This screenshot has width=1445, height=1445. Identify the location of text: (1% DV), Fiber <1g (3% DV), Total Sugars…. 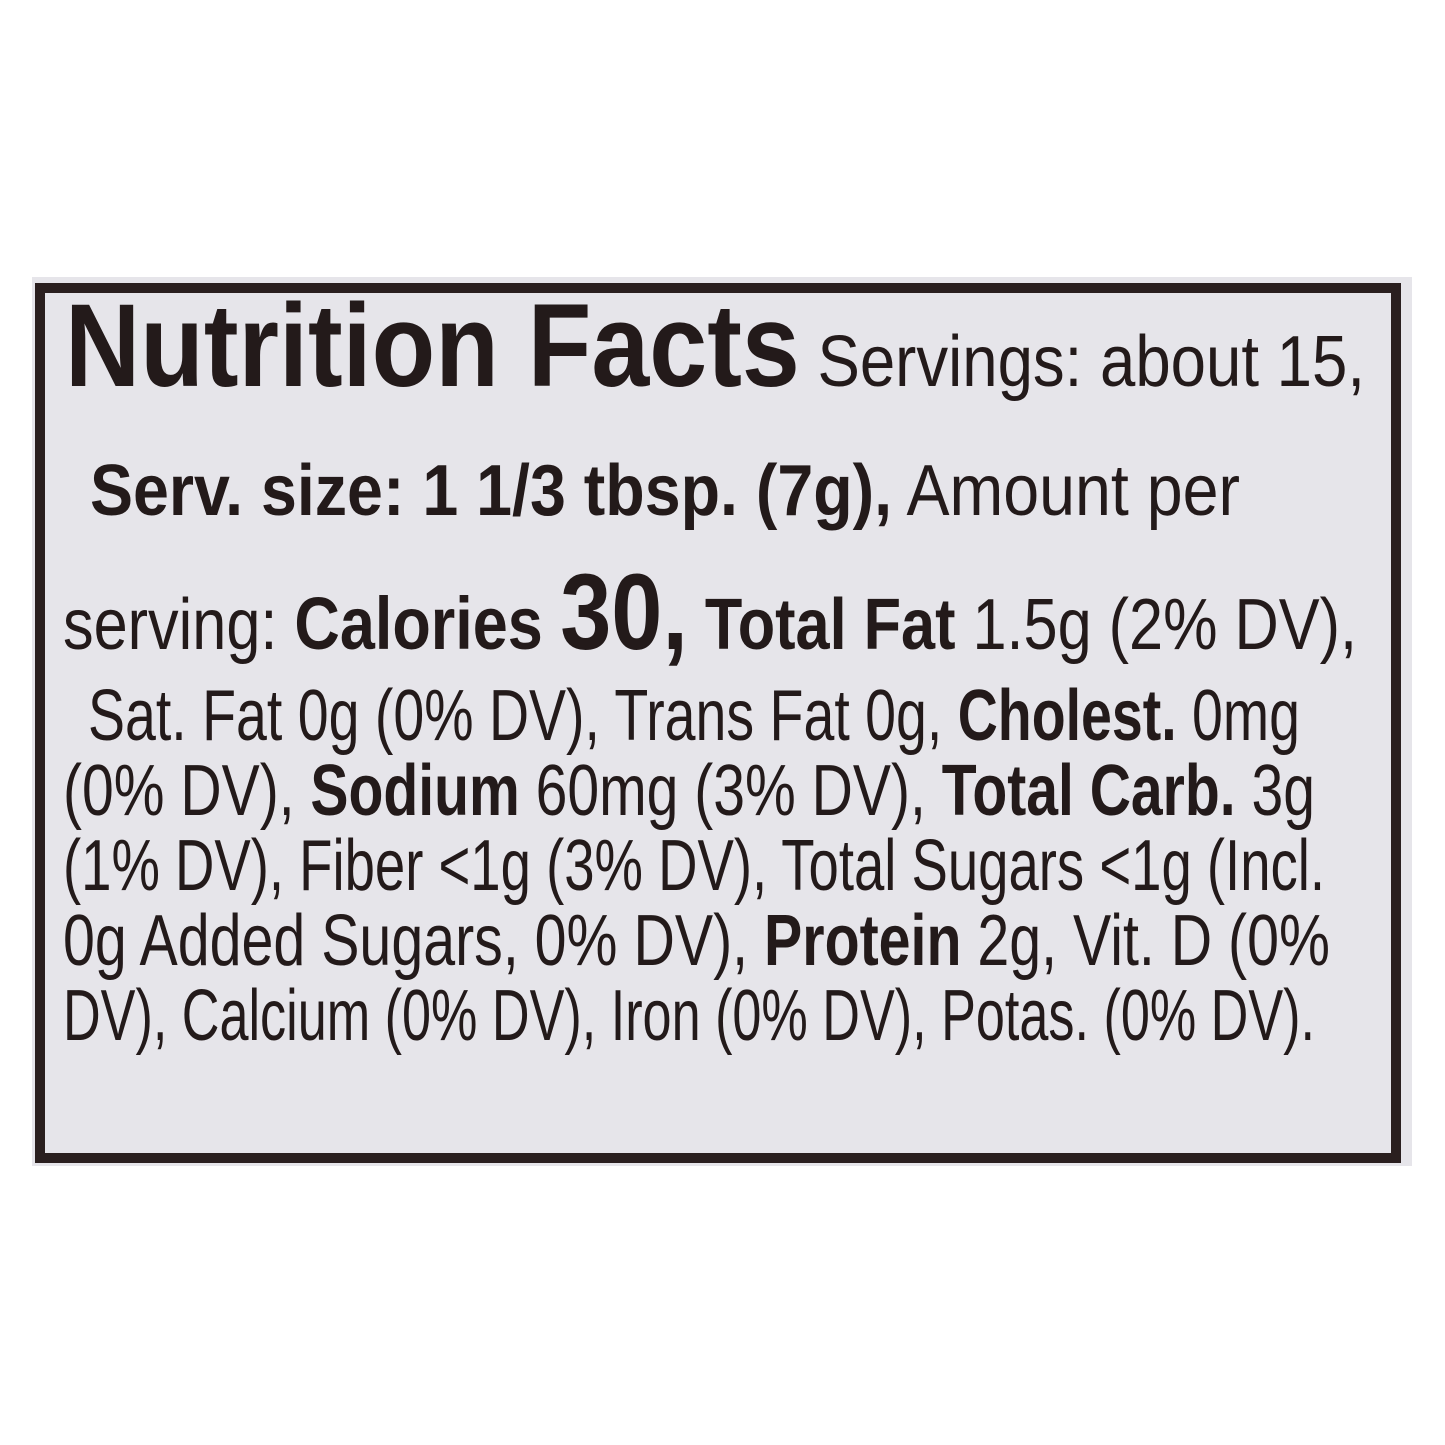
(694, 866).